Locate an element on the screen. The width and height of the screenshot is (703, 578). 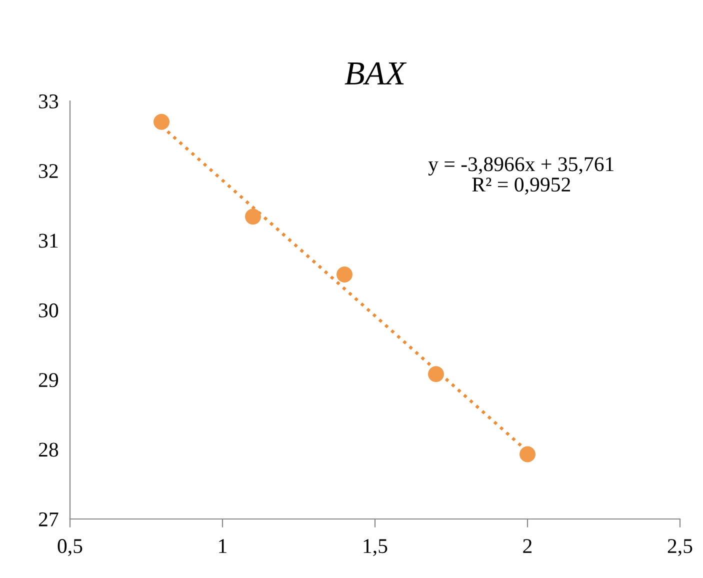
x-tick-label: 0,5 is located at coordinates (70, 547).